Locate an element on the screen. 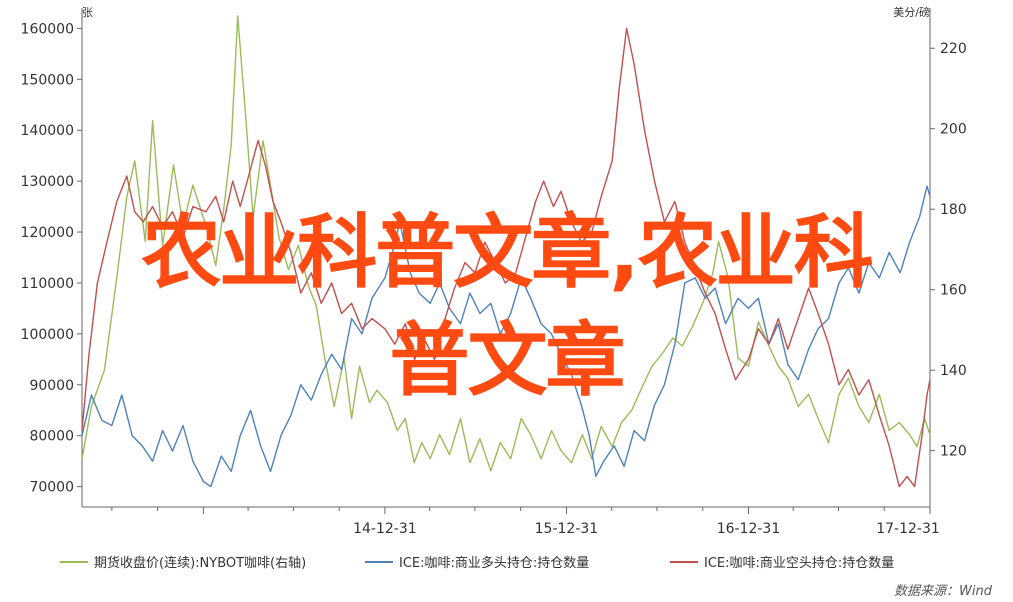  left-axis-unit: 张 is located at coordinates (87, 12).